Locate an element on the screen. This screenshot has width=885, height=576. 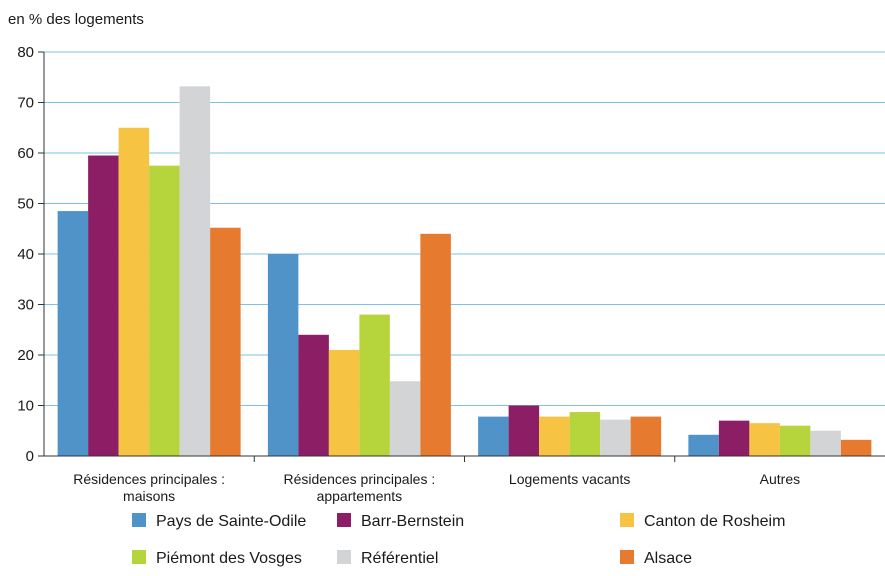
y-tick-label: 50 is located at coordinates (25, 204).